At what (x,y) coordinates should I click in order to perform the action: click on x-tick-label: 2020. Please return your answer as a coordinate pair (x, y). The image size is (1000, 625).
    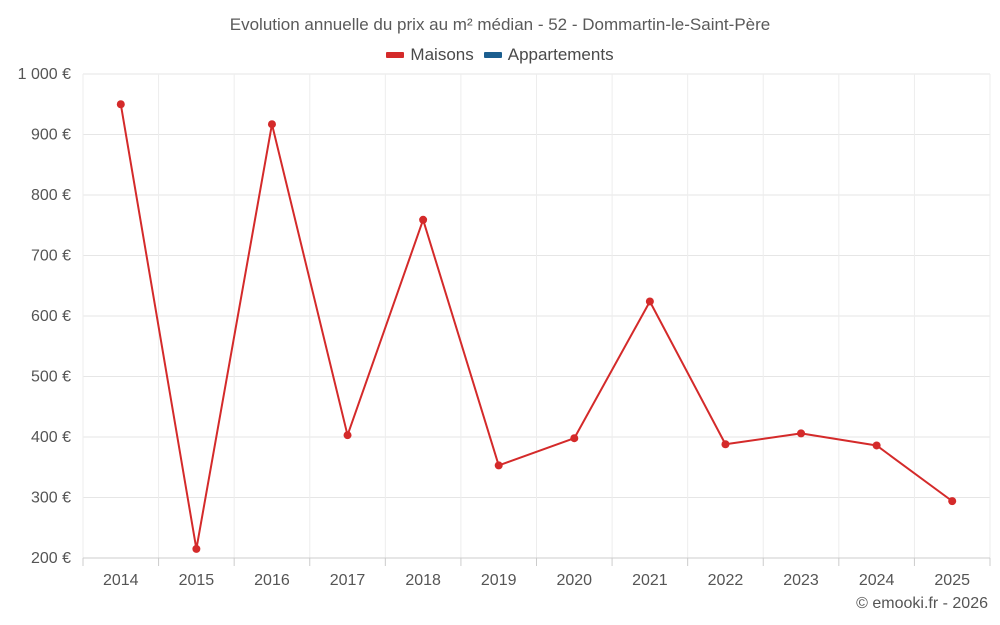
    Looking at the image, I should click on (574, 580).